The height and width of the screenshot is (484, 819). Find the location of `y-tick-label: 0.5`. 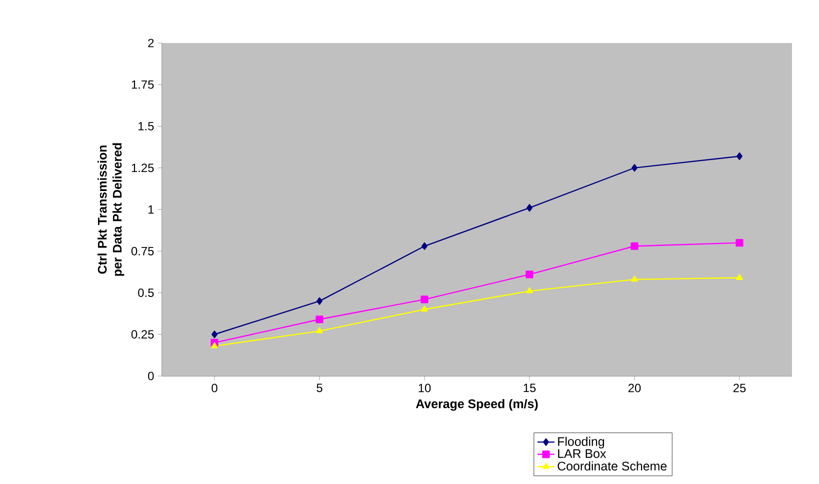

y-tick-label: 0.5 is located at coordinates (146, 292).